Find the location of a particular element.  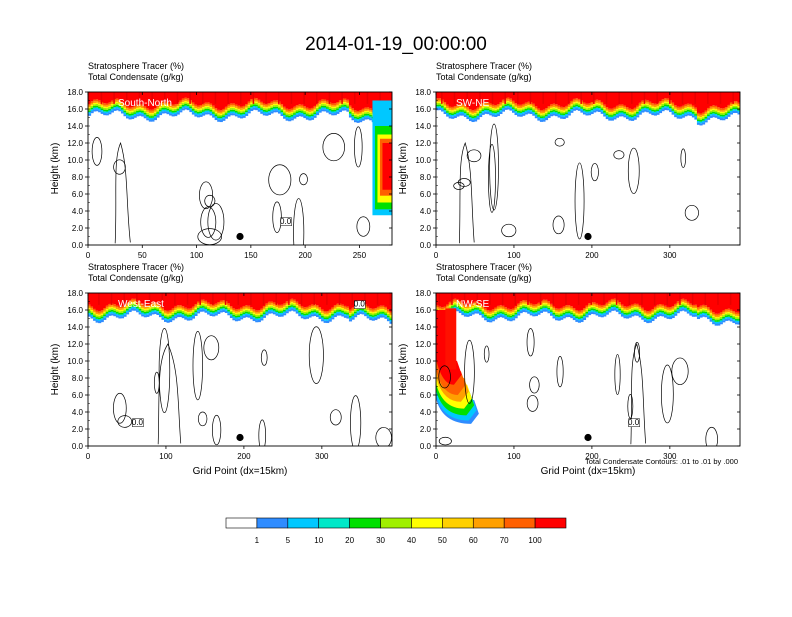

contour-label-box is located at coordinates (286, 221).